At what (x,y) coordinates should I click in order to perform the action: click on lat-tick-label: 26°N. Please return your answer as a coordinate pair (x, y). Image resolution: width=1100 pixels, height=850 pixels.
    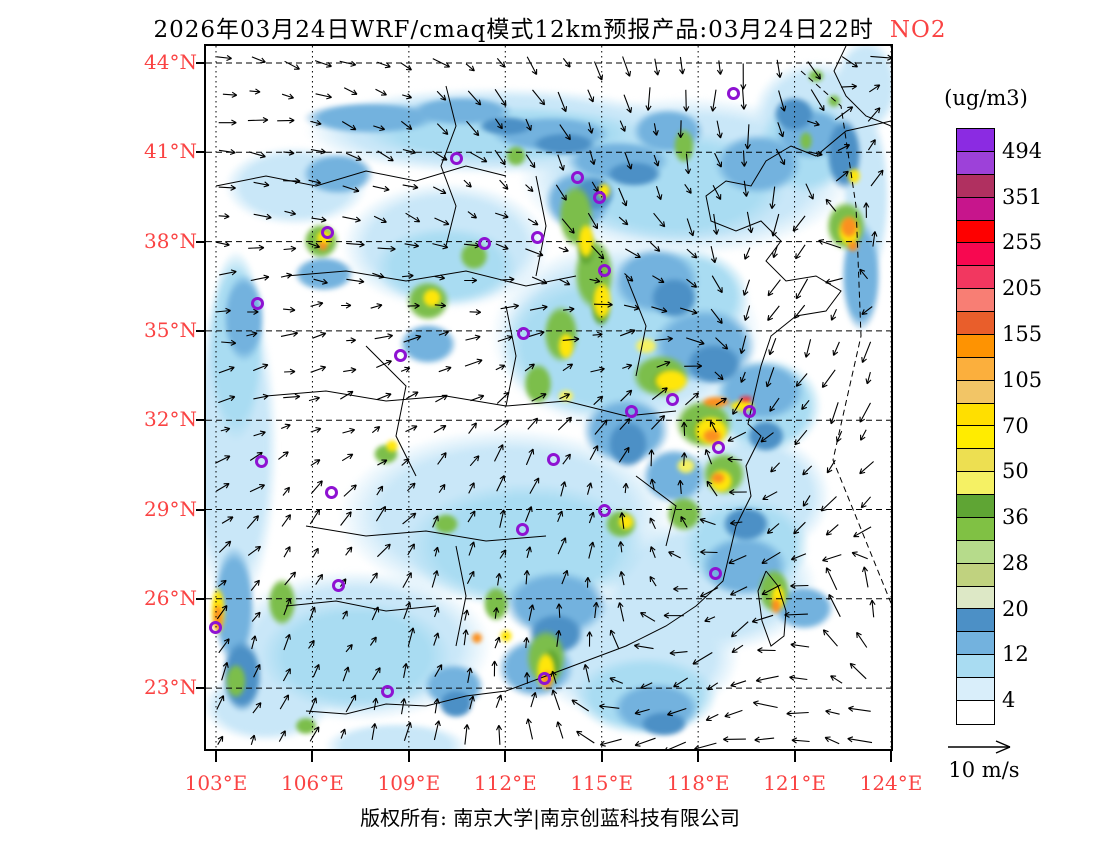
    Looking at the image, I should click on (170, 597).